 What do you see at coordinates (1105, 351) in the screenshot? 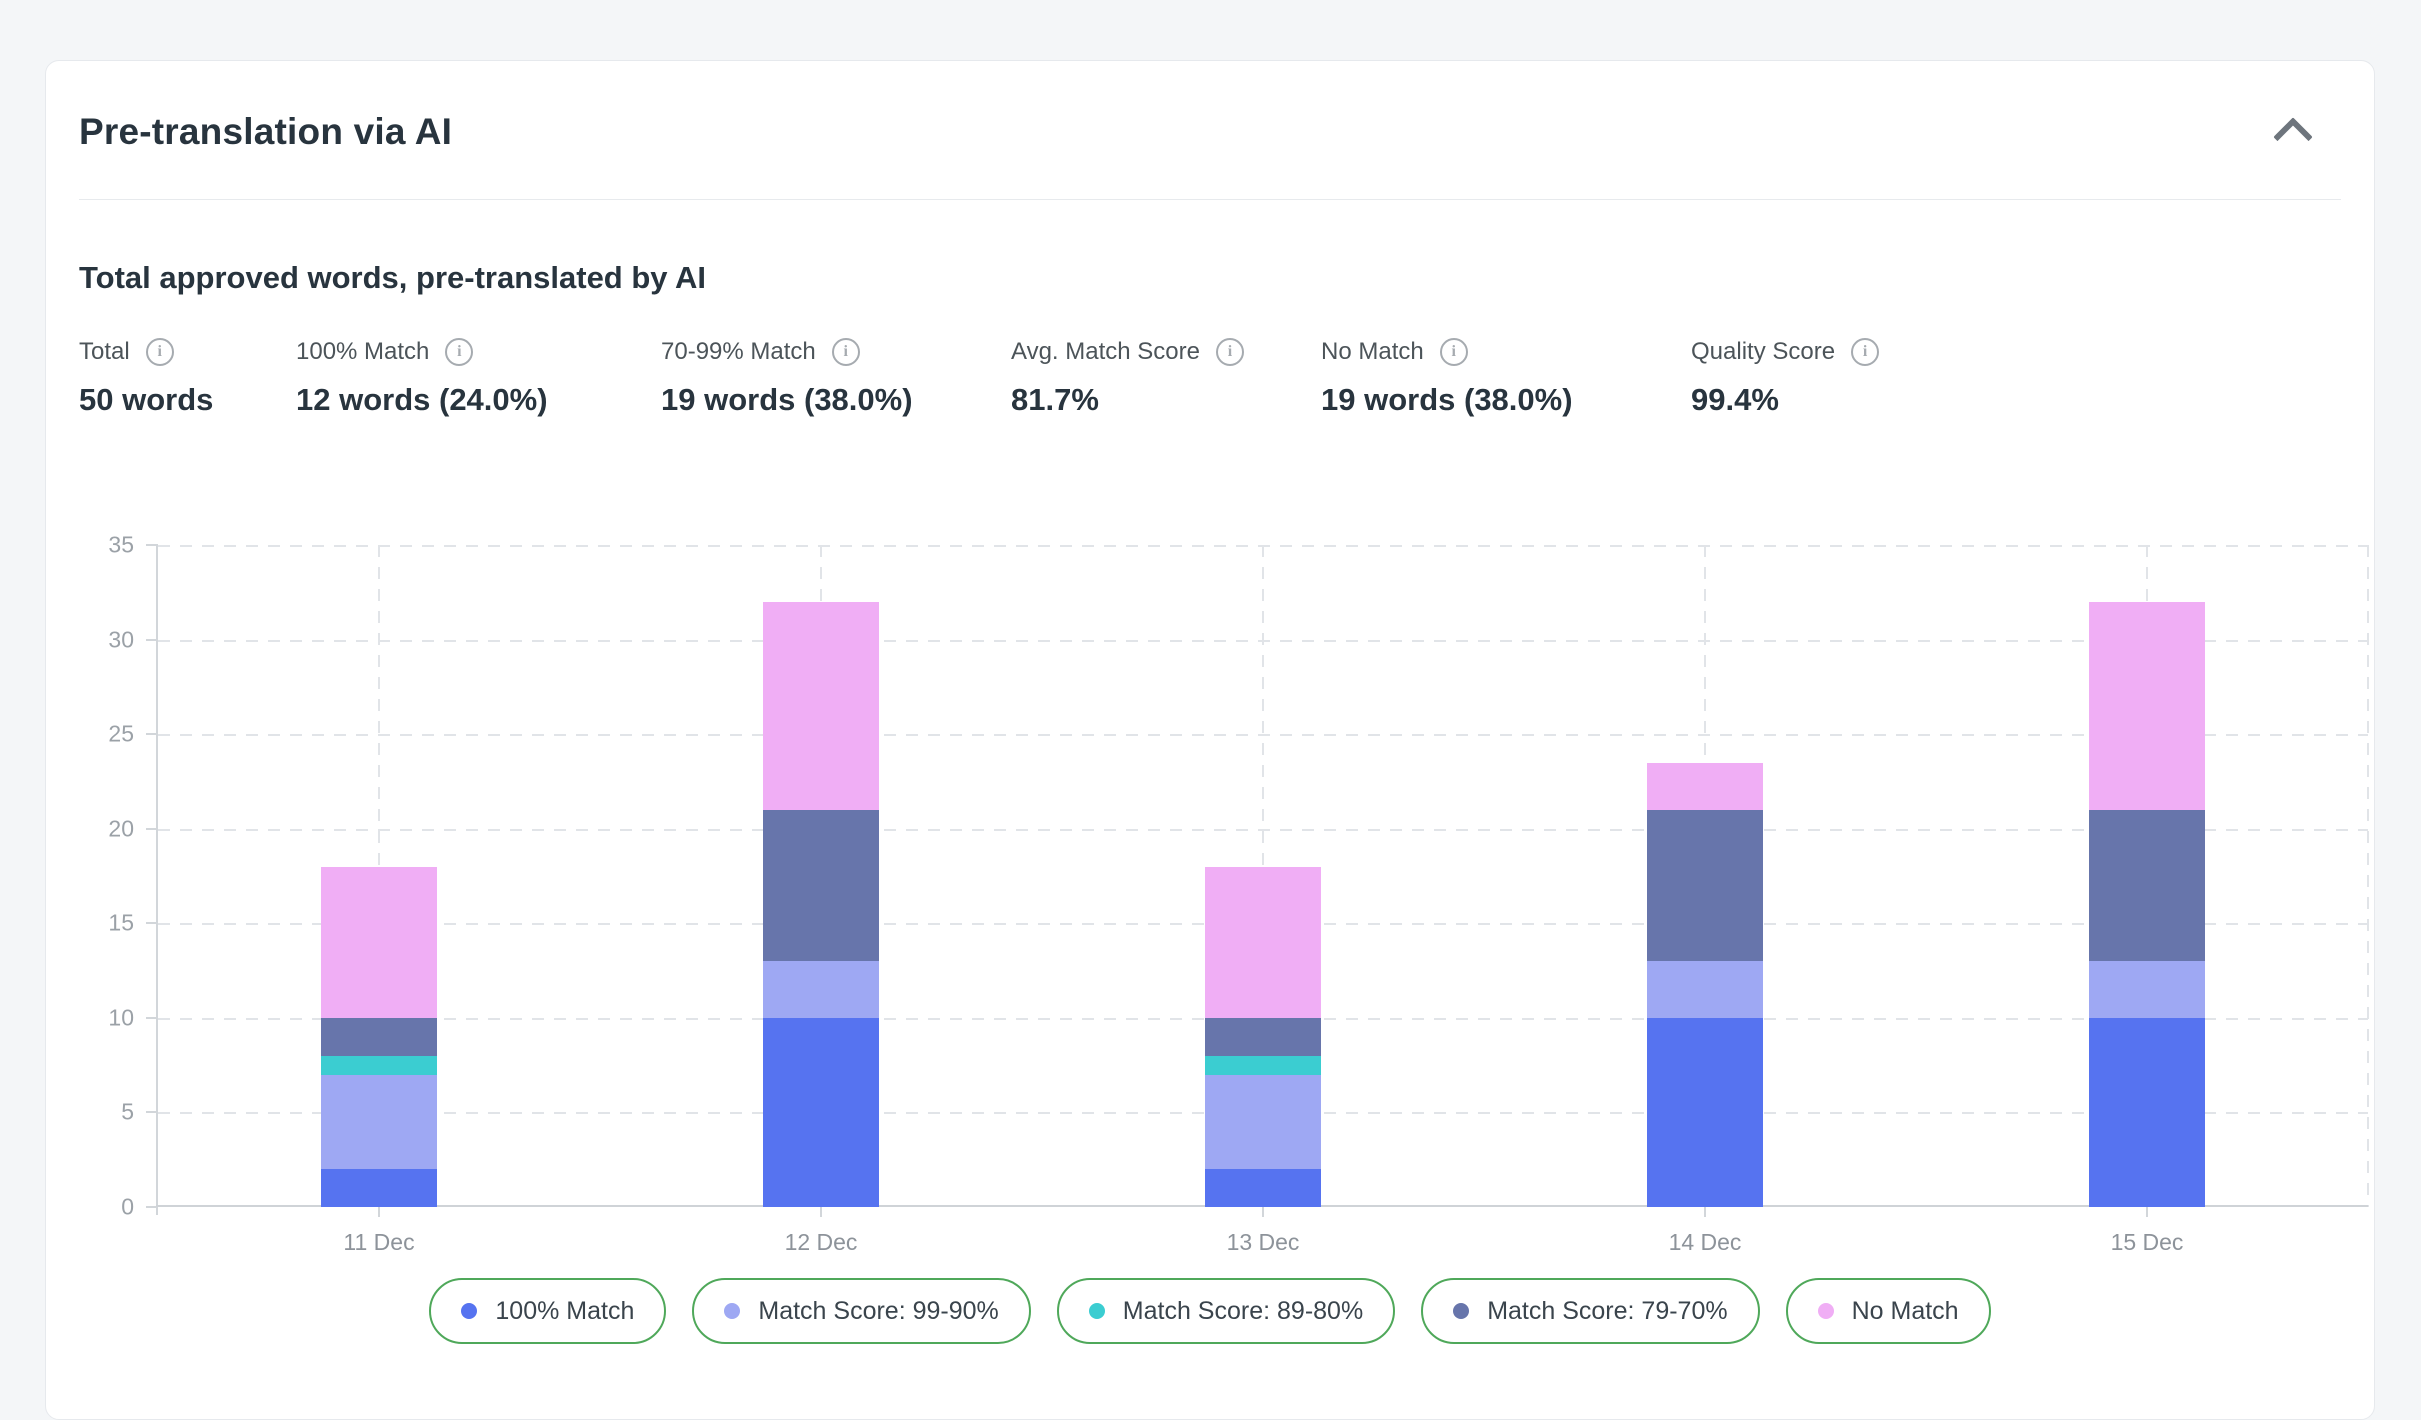
I see `stat-label-text: Avg. Match Score` at bounding box center [1105, 351].